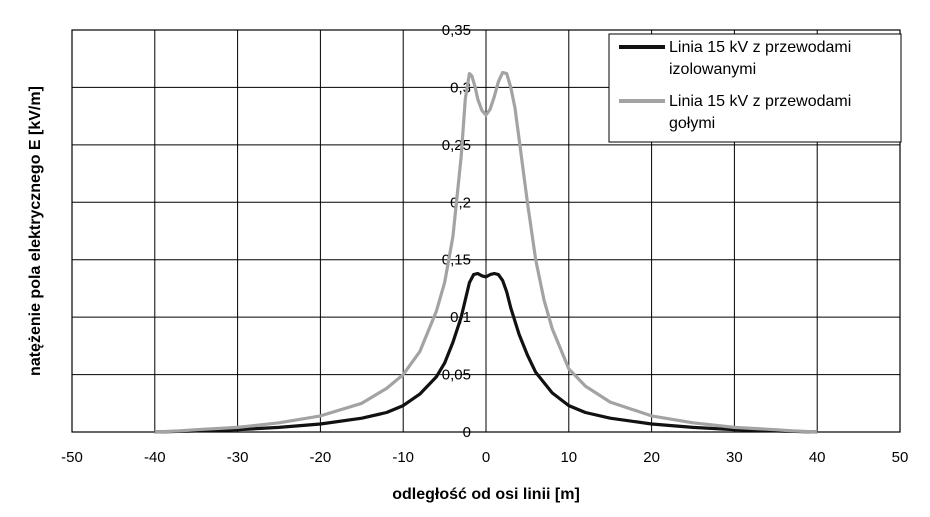 This screenshot has height=517, width=930. I want to click on x-tick-labels: -50 -40 -30 -20 -10 0 10 20 30 40 50, so click(484, 457).